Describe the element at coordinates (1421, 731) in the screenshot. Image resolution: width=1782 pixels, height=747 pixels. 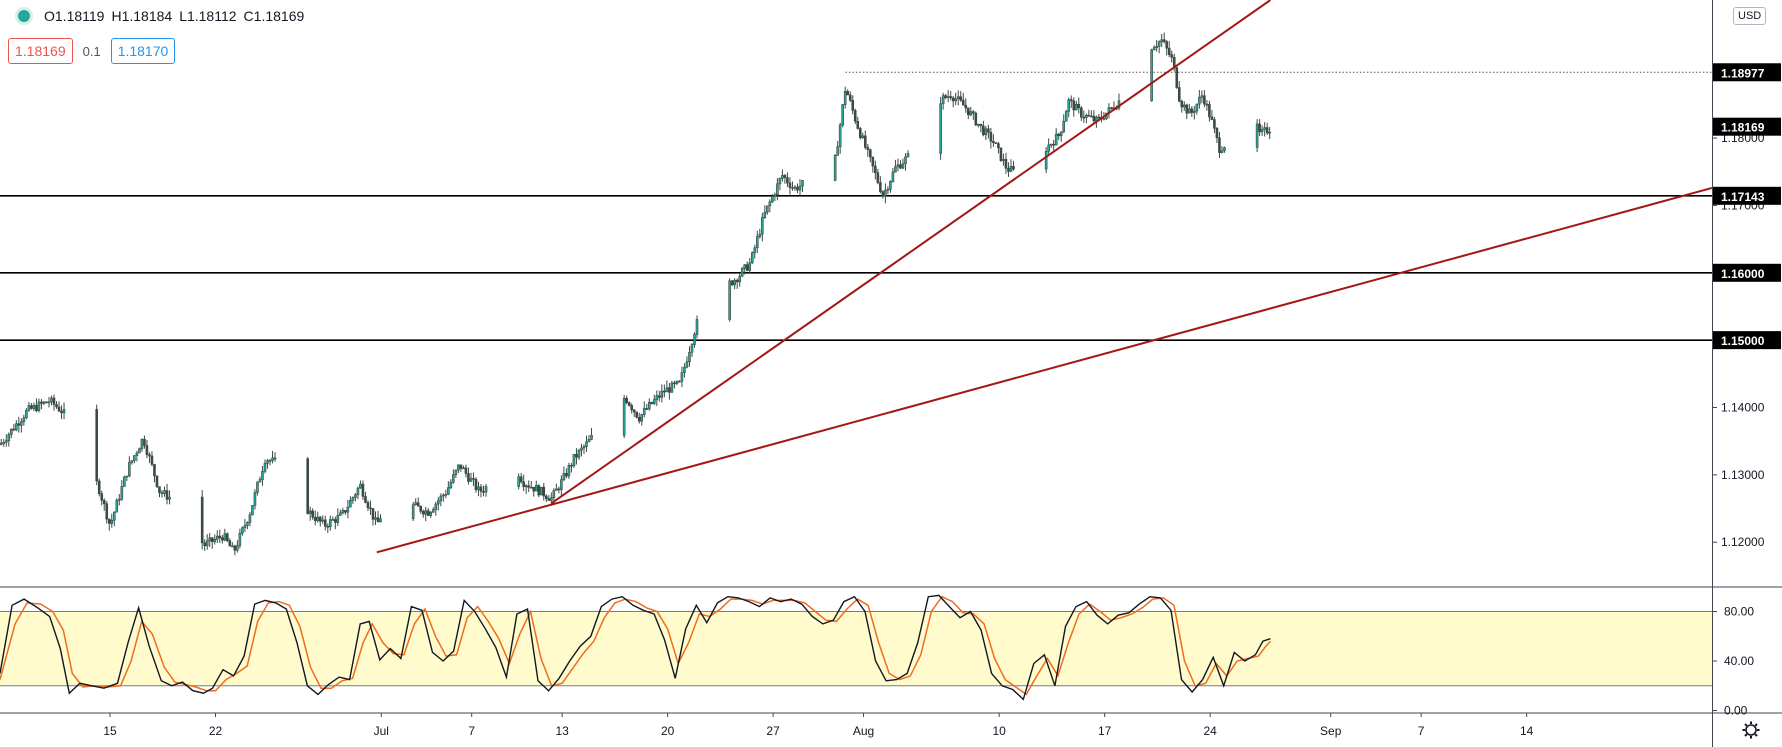
I see `time-tick-label: 7` at that location.